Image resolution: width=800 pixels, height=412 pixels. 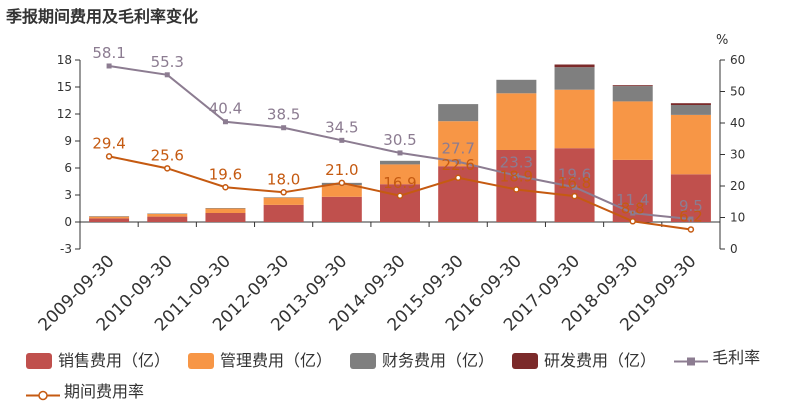 What do you see at coordinates (114, 360) in the screenshot?
I see `legend-label: 销售费用（亿）` at bounding box center [114, 360].